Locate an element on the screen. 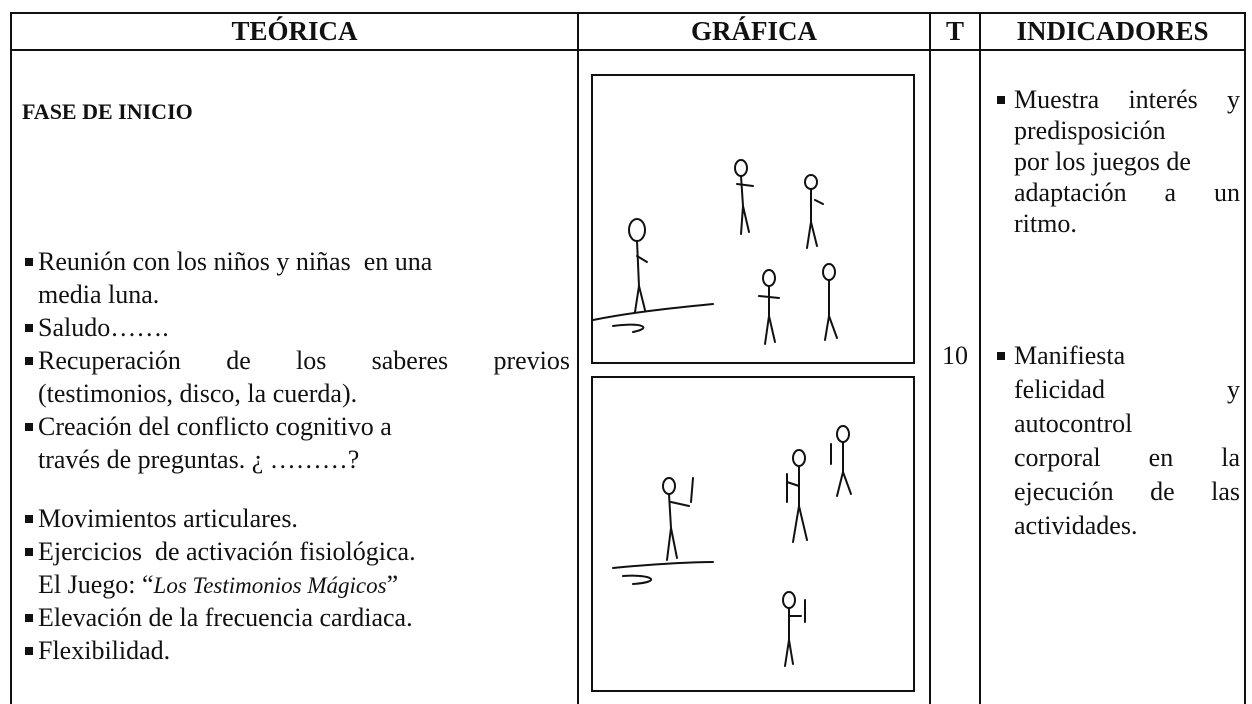 The height and width of the screenshot is (704, 1252). column-header: GRÁFICA is located at coordinates (754, 31).